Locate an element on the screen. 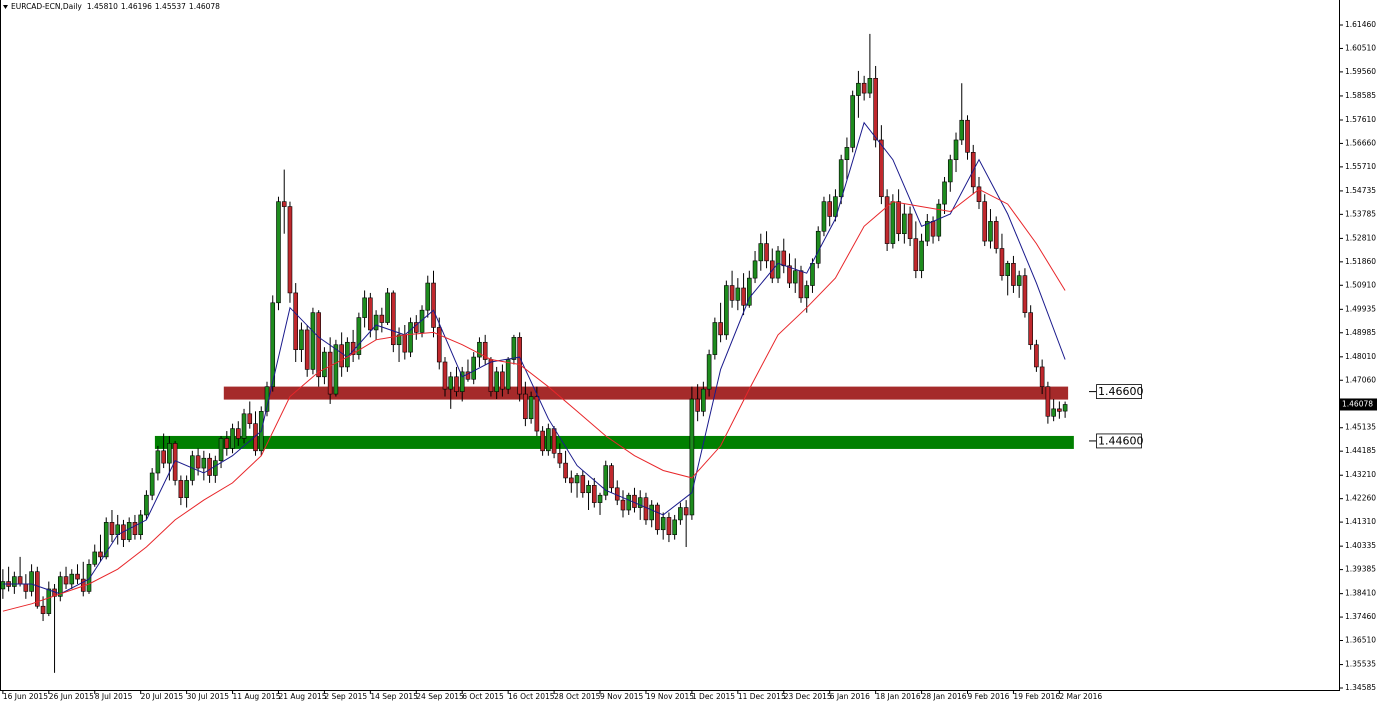 This screenshot has height=705, width=1377. y-tick-label: 1.53785 is located at coordinates (1360, 213).